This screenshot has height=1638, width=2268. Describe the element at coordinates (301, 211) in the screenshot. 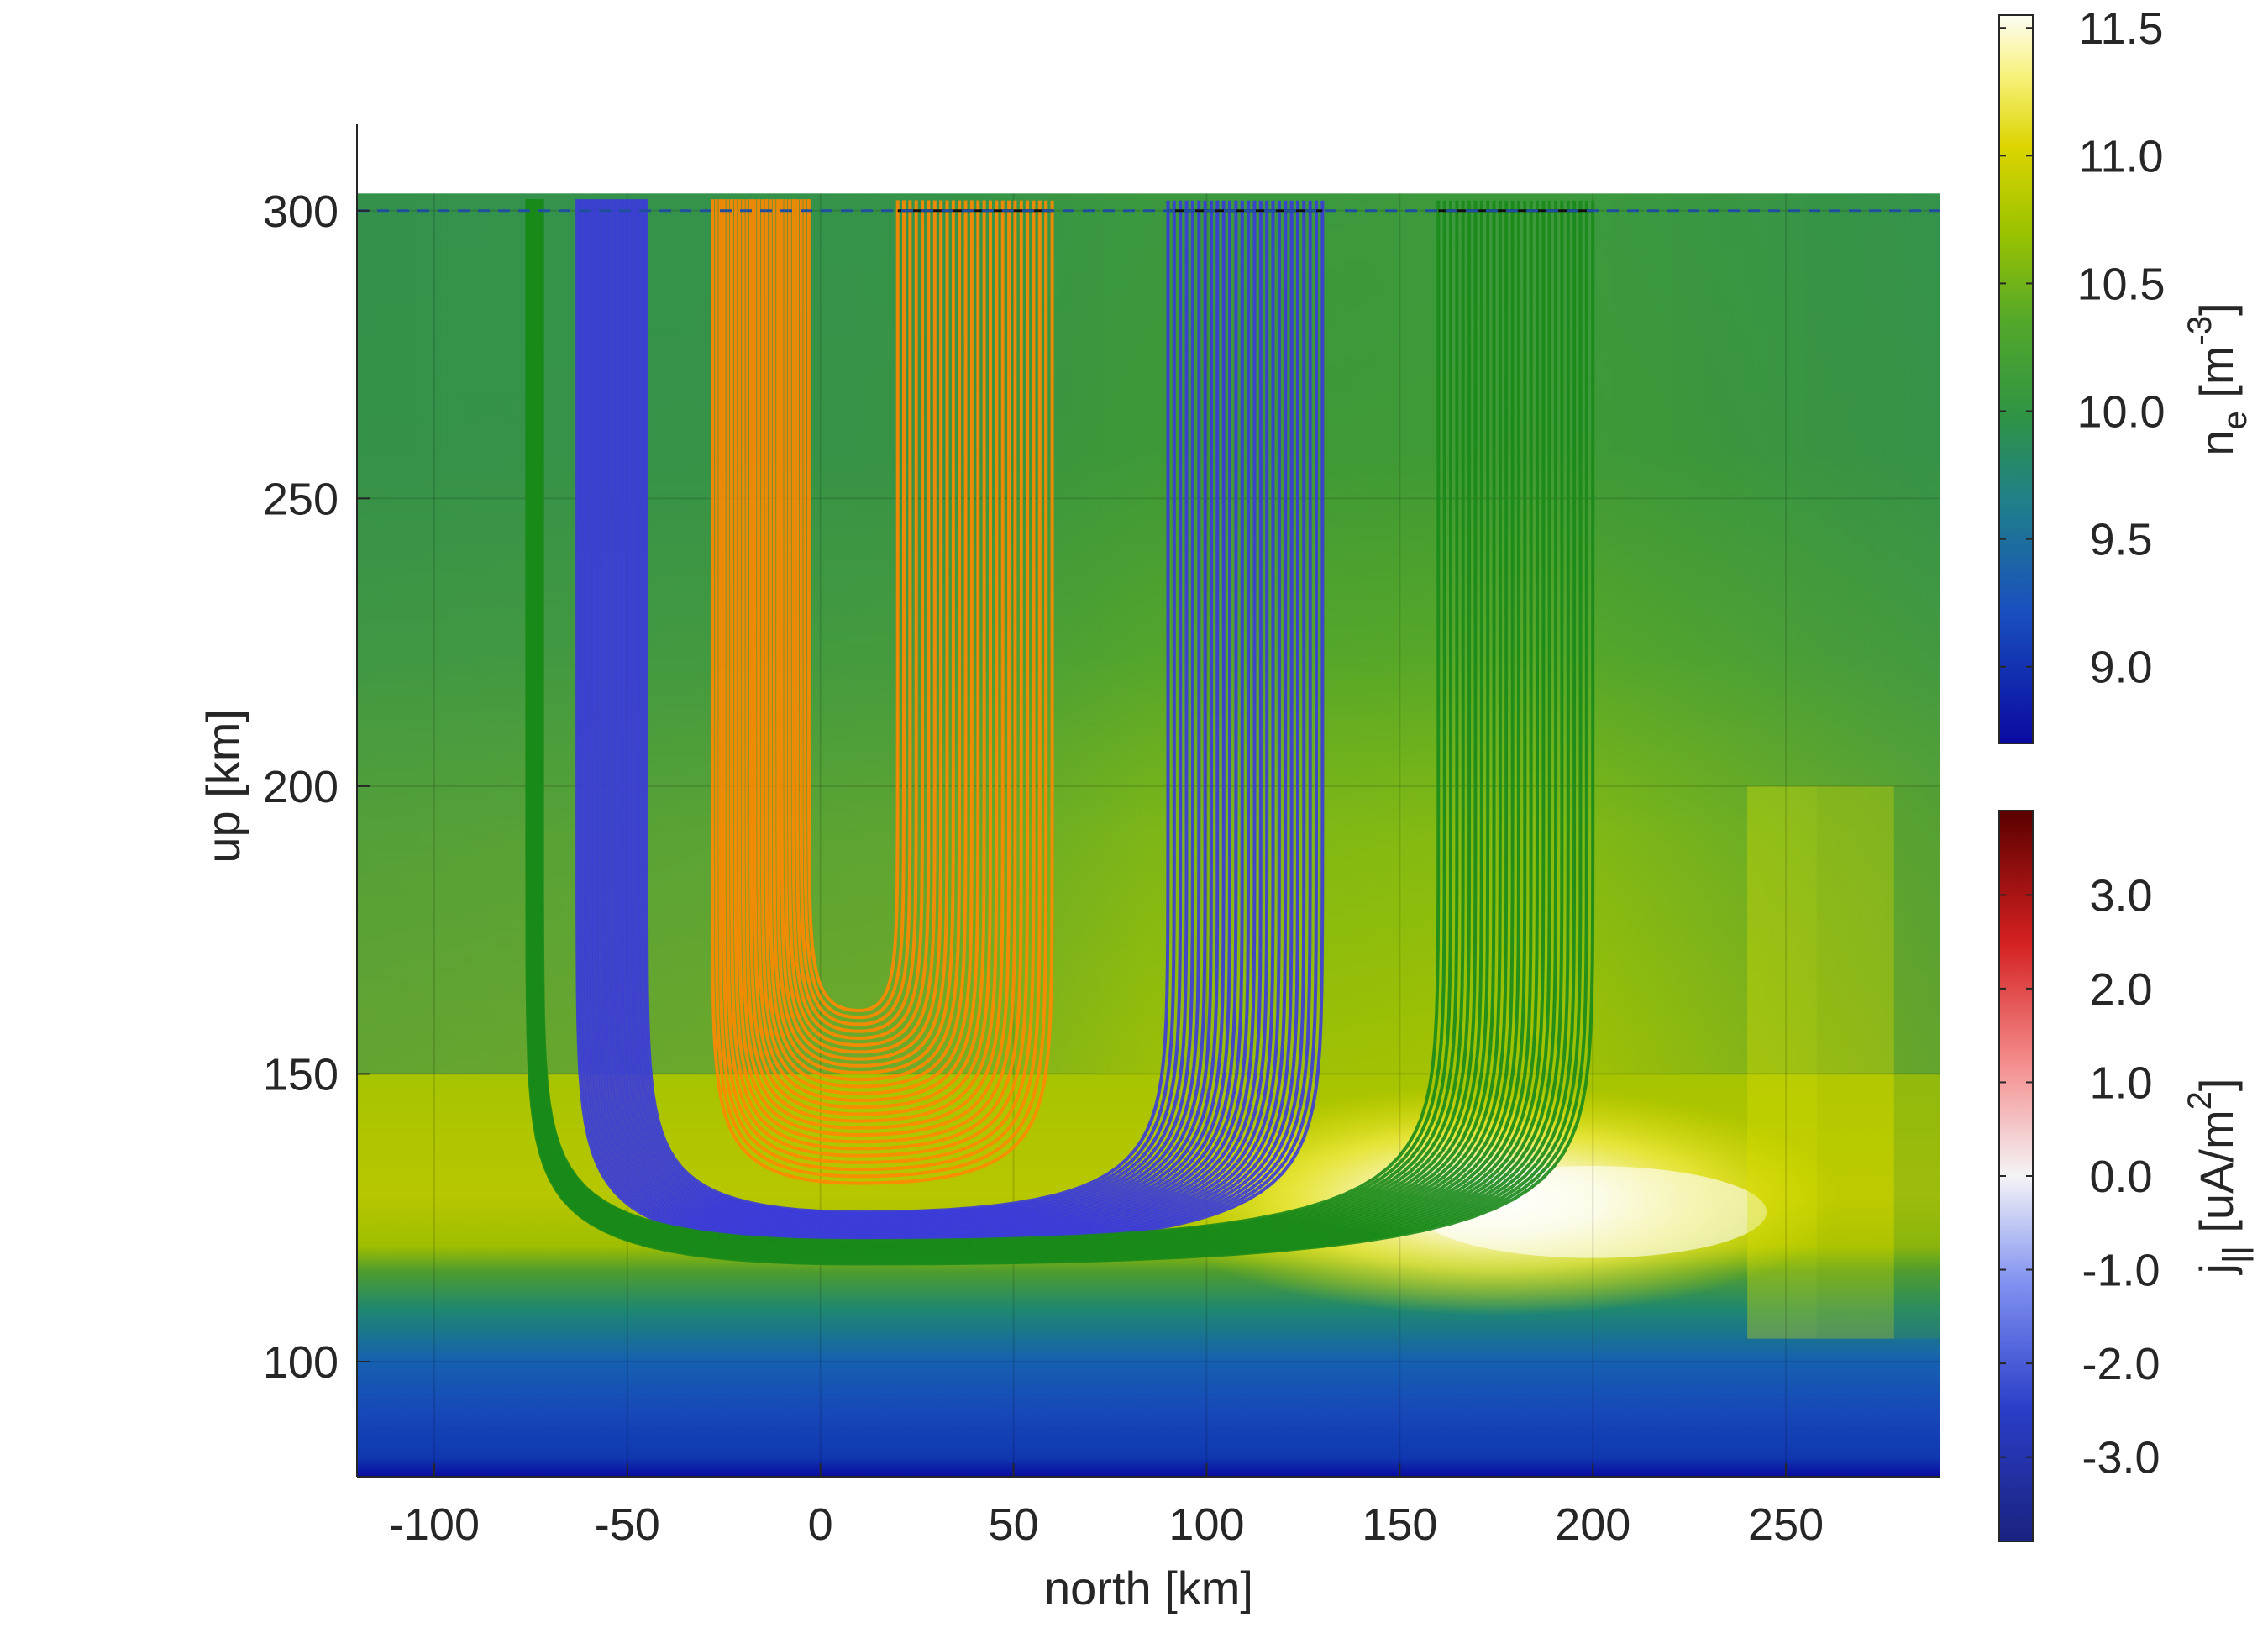

I see `y-tick-label: 300` at that location.